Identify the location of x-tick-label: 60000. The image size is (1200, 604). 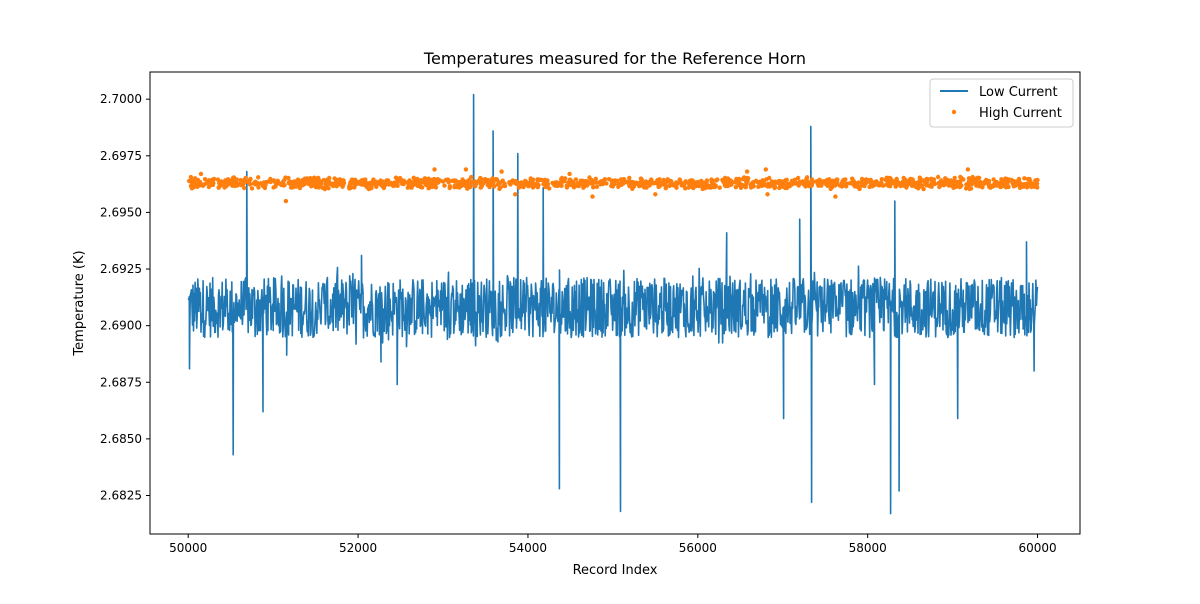
(1037, 548).